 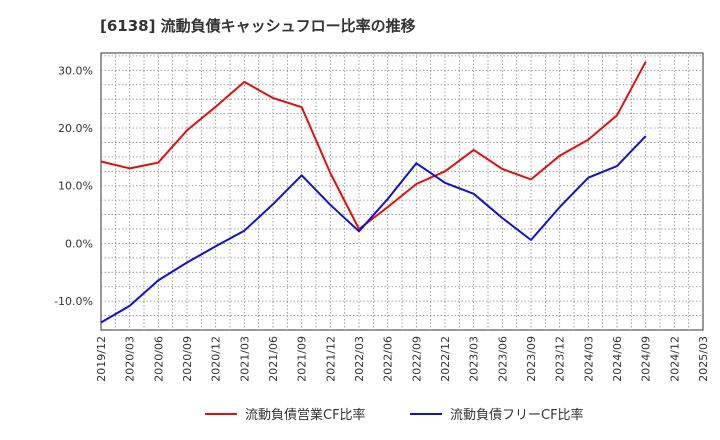 I want to click on y-tick-label: 0.0%, so click(x=79, y=243).